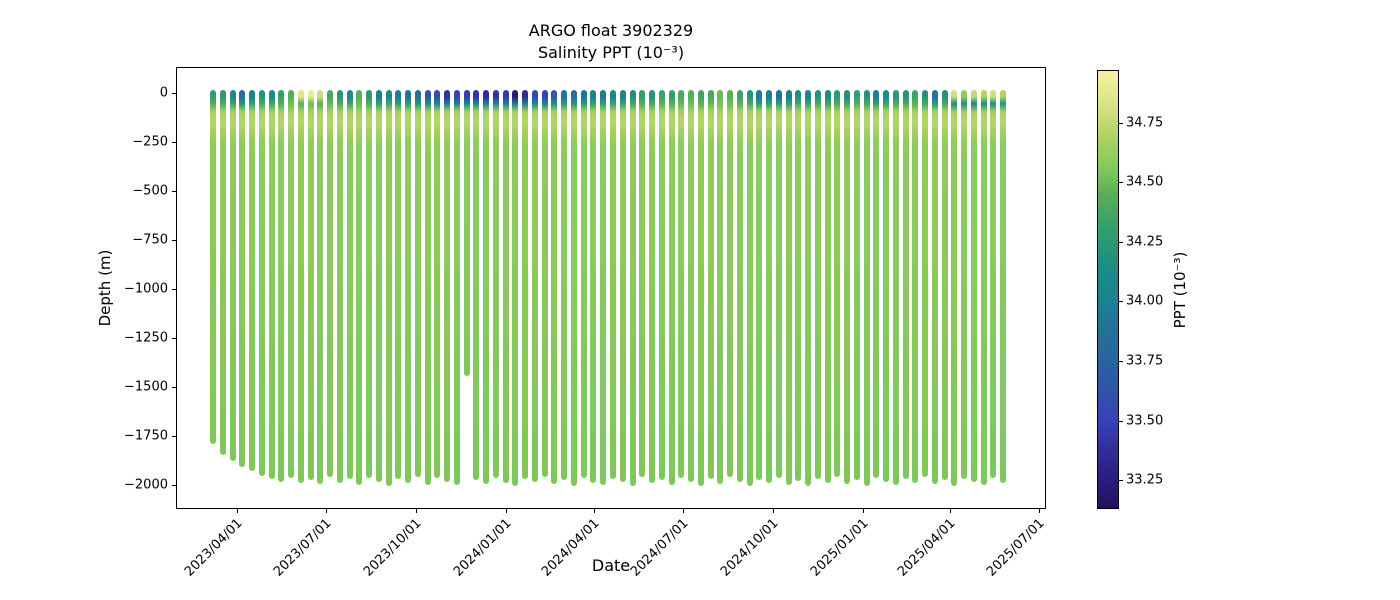  Describe the element at coordinates (146, 485) in the screenshot. I see `y-tick-label: −2000` at that location.